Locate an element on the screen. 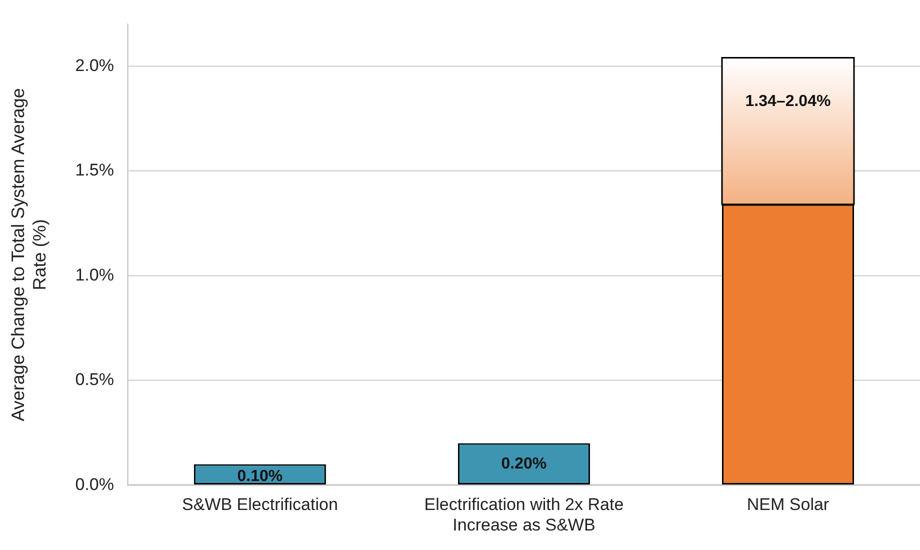  annotation: 1.34–2.04% is located at coordinates (788, 101).